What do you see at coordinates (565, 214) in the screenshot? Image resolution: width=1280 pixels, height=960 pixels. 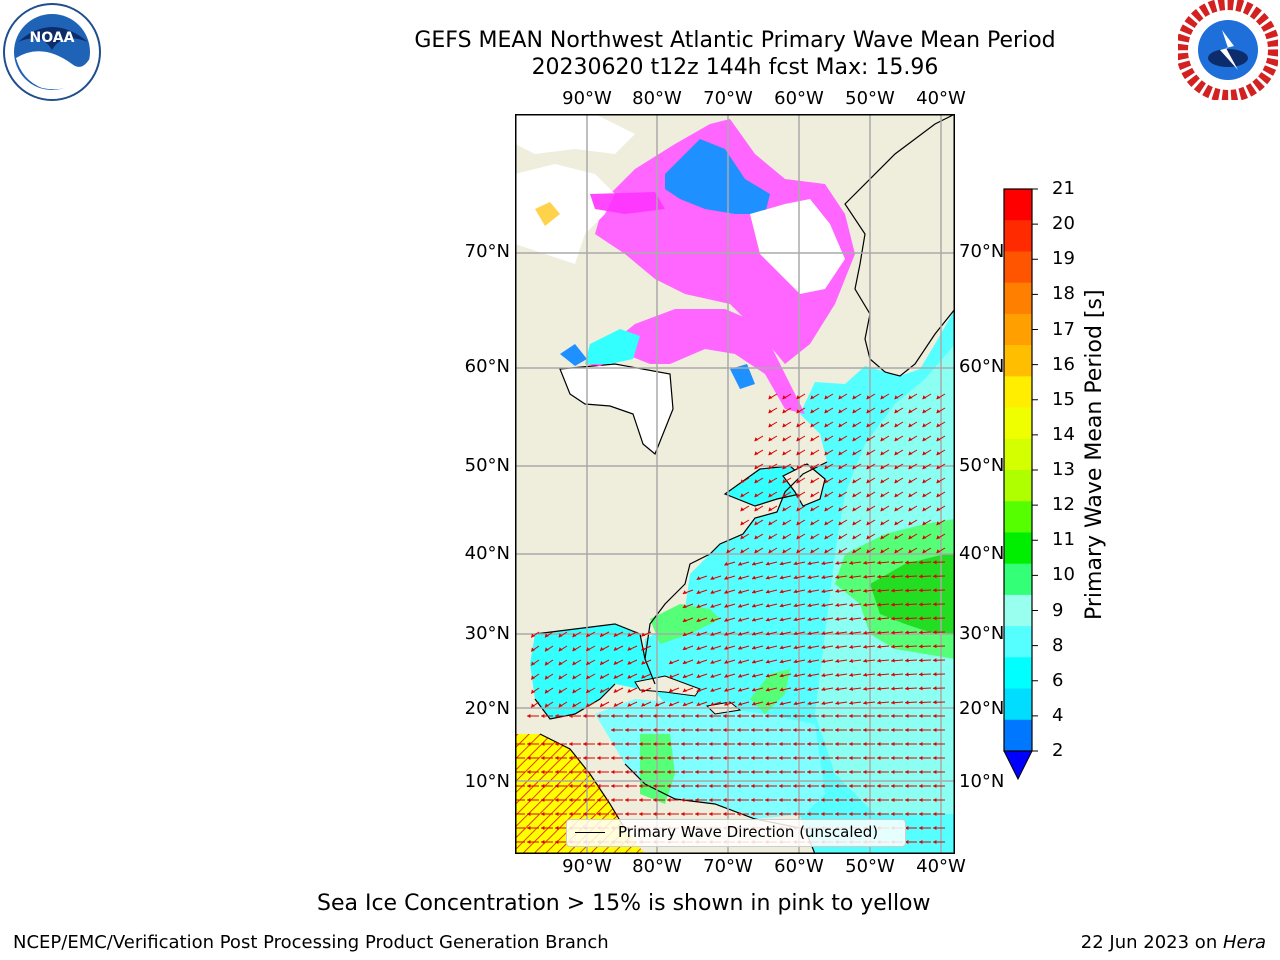 I see `arctic-white` at bounding box center [565, 214].